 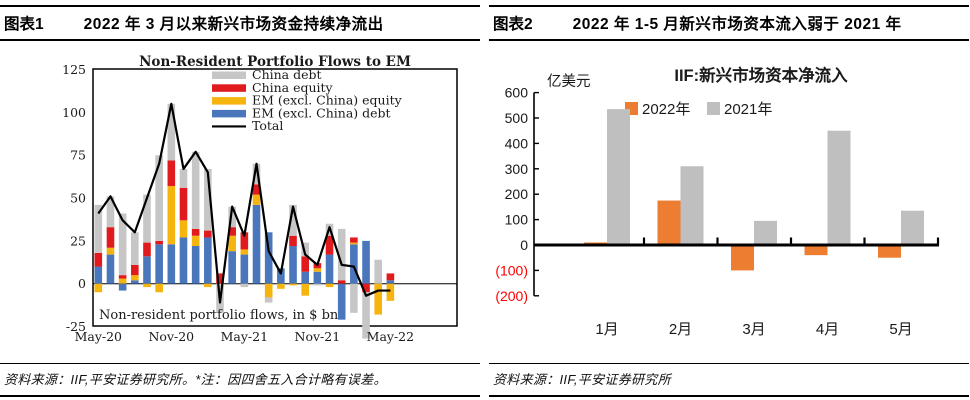 What do you see at coordinates (729, 23) in the screenshot?
I see `figure2-header: 图表2 2022 年 1-5 月新兴市场资本流入弱于 2021 年` at bounding box center [729, 23].